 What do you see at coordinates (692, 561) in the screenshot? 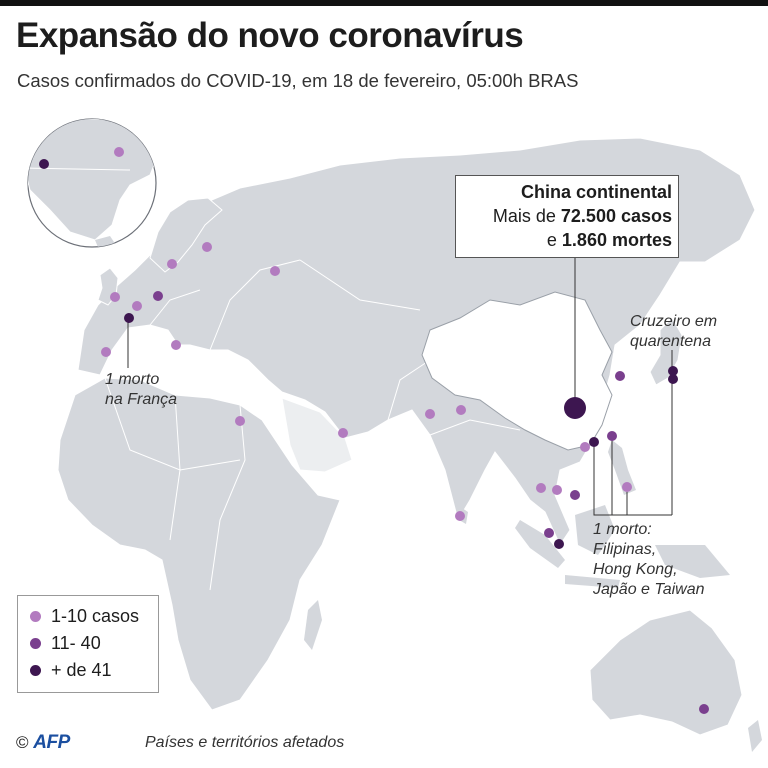
I see `new-guinea` at bounding box center [692, 561].